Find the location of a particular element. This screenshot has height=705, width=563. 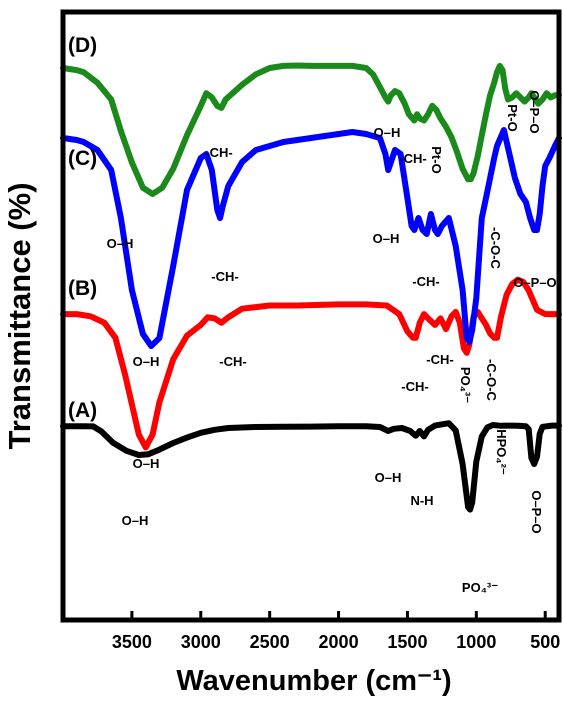

tick-layer: 3500 3000 2500 2000 1500 1000 500 is located at coordinates (336, 631).